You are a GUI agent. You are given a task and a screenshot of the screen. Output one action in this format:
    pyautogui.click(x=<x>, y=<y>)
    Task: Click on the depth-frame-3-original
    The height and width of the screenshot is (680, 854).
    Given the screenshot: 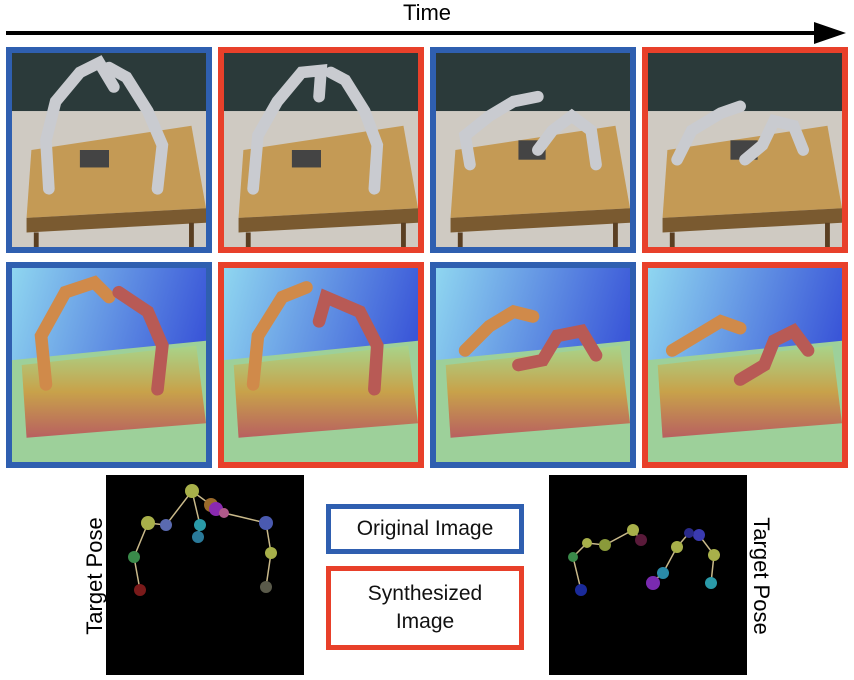 What is the action you would take?
    pyautogui.click(x=533, y=365)
    